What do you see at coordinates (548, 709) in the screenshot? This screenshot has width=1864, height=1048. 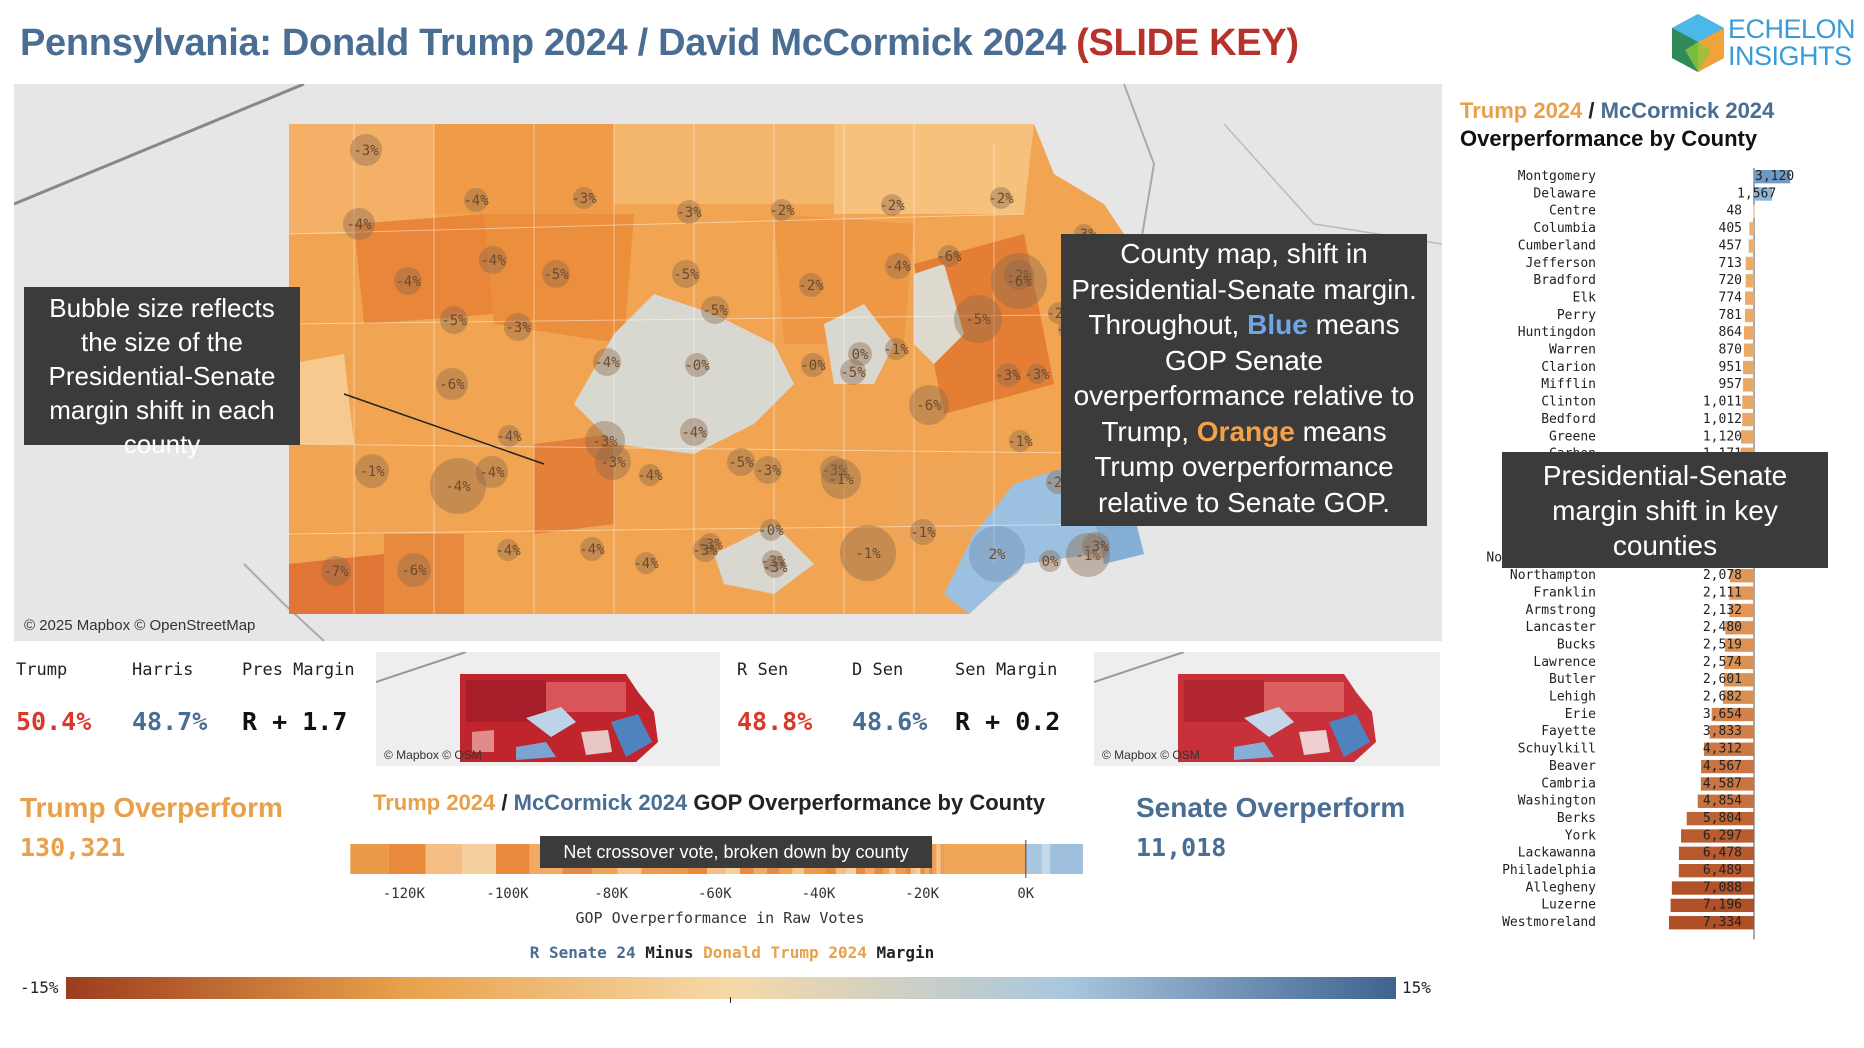 I see `minimap-presidential: © Mapbox © OSM` at bounding box center [548, 709].